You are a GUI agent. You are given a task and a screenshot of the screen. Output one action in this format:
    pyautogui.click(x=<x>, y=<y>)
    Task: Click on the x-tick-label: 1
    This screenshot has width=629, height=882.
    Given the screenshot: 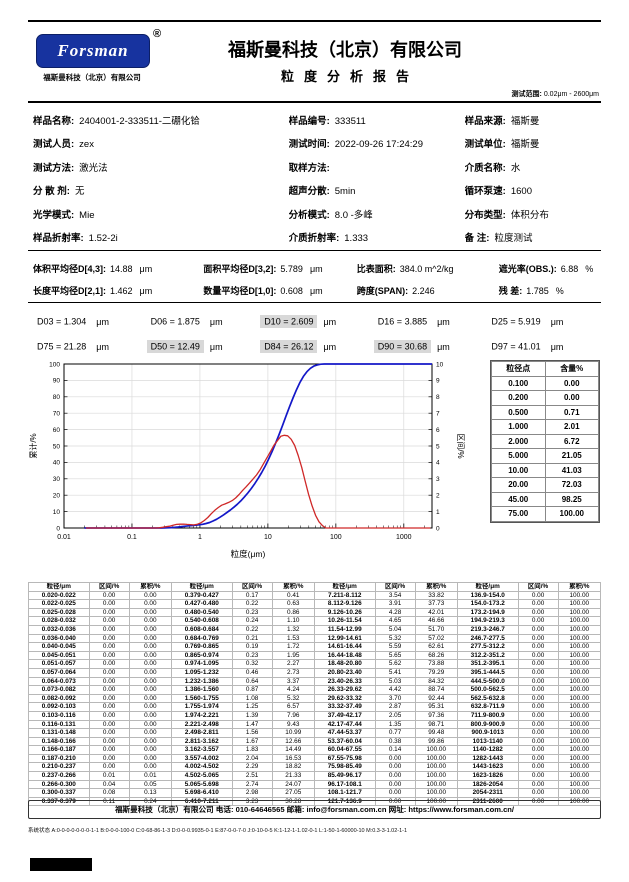 What is the action you would take?
    pyautogui.click(x=200, y=537)
    